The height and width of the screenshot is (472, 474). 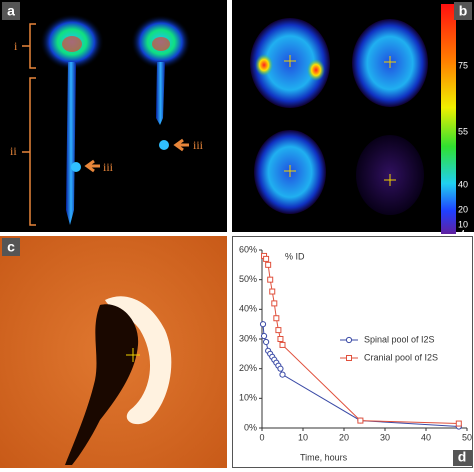 I want to click on legend-label: Spinal pool of I2S, so click(x=399, y=339).